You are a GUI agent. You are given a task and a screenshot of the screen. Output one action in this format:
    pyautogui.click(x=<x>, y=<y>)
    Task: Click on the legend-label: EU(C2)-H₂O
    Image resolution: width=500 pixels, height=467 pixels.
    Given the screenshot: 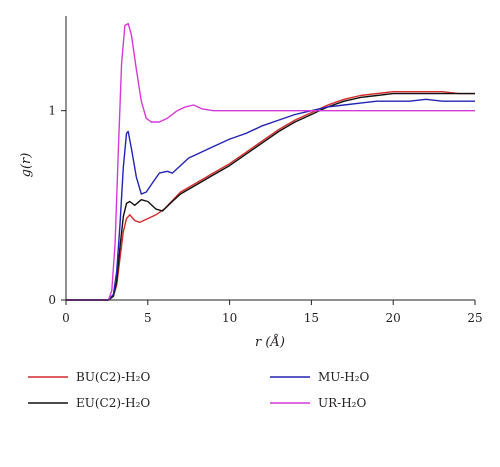 What is the action you would take?
    pyautogui.click(x=113, y=403)
    